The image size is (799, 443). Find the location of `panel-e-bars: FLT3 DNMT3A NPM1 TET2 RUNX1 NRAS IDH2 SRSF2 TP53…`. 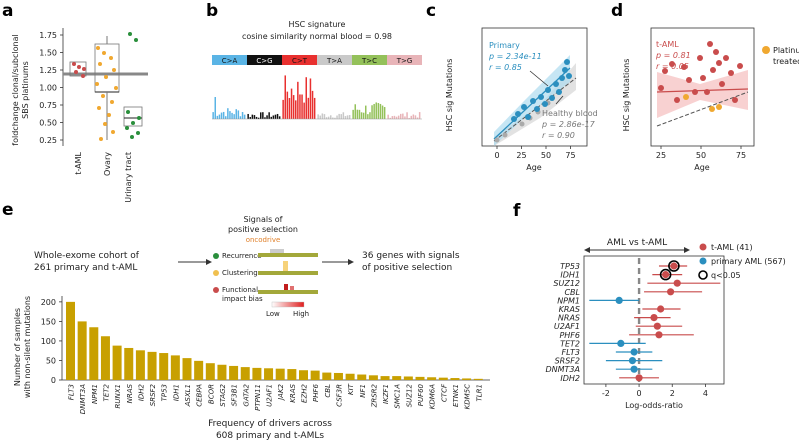

panel-e-bars: FLT3 DNMT3A NPM1 TET2 RUNX1 NRAS IDH2 SRSF2 TP53… is located at coordinates (274, 357).